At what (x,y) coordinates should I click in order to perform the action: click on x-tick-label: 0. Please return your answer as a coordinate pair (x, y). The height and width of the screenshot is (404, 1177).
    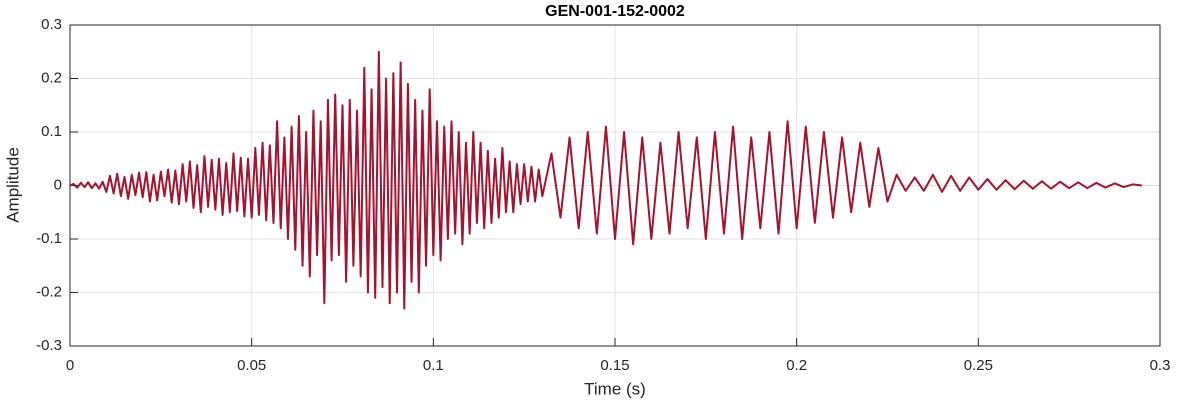
    Looking at the image, I should click on (70, 365).